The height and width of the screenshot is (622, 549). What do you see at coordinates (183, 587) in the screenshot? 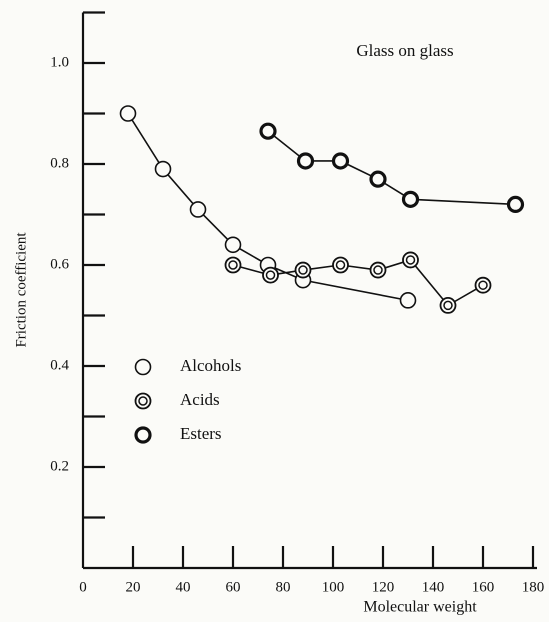
I see `x-tick-label: 40` at bounding box center [183, 587].